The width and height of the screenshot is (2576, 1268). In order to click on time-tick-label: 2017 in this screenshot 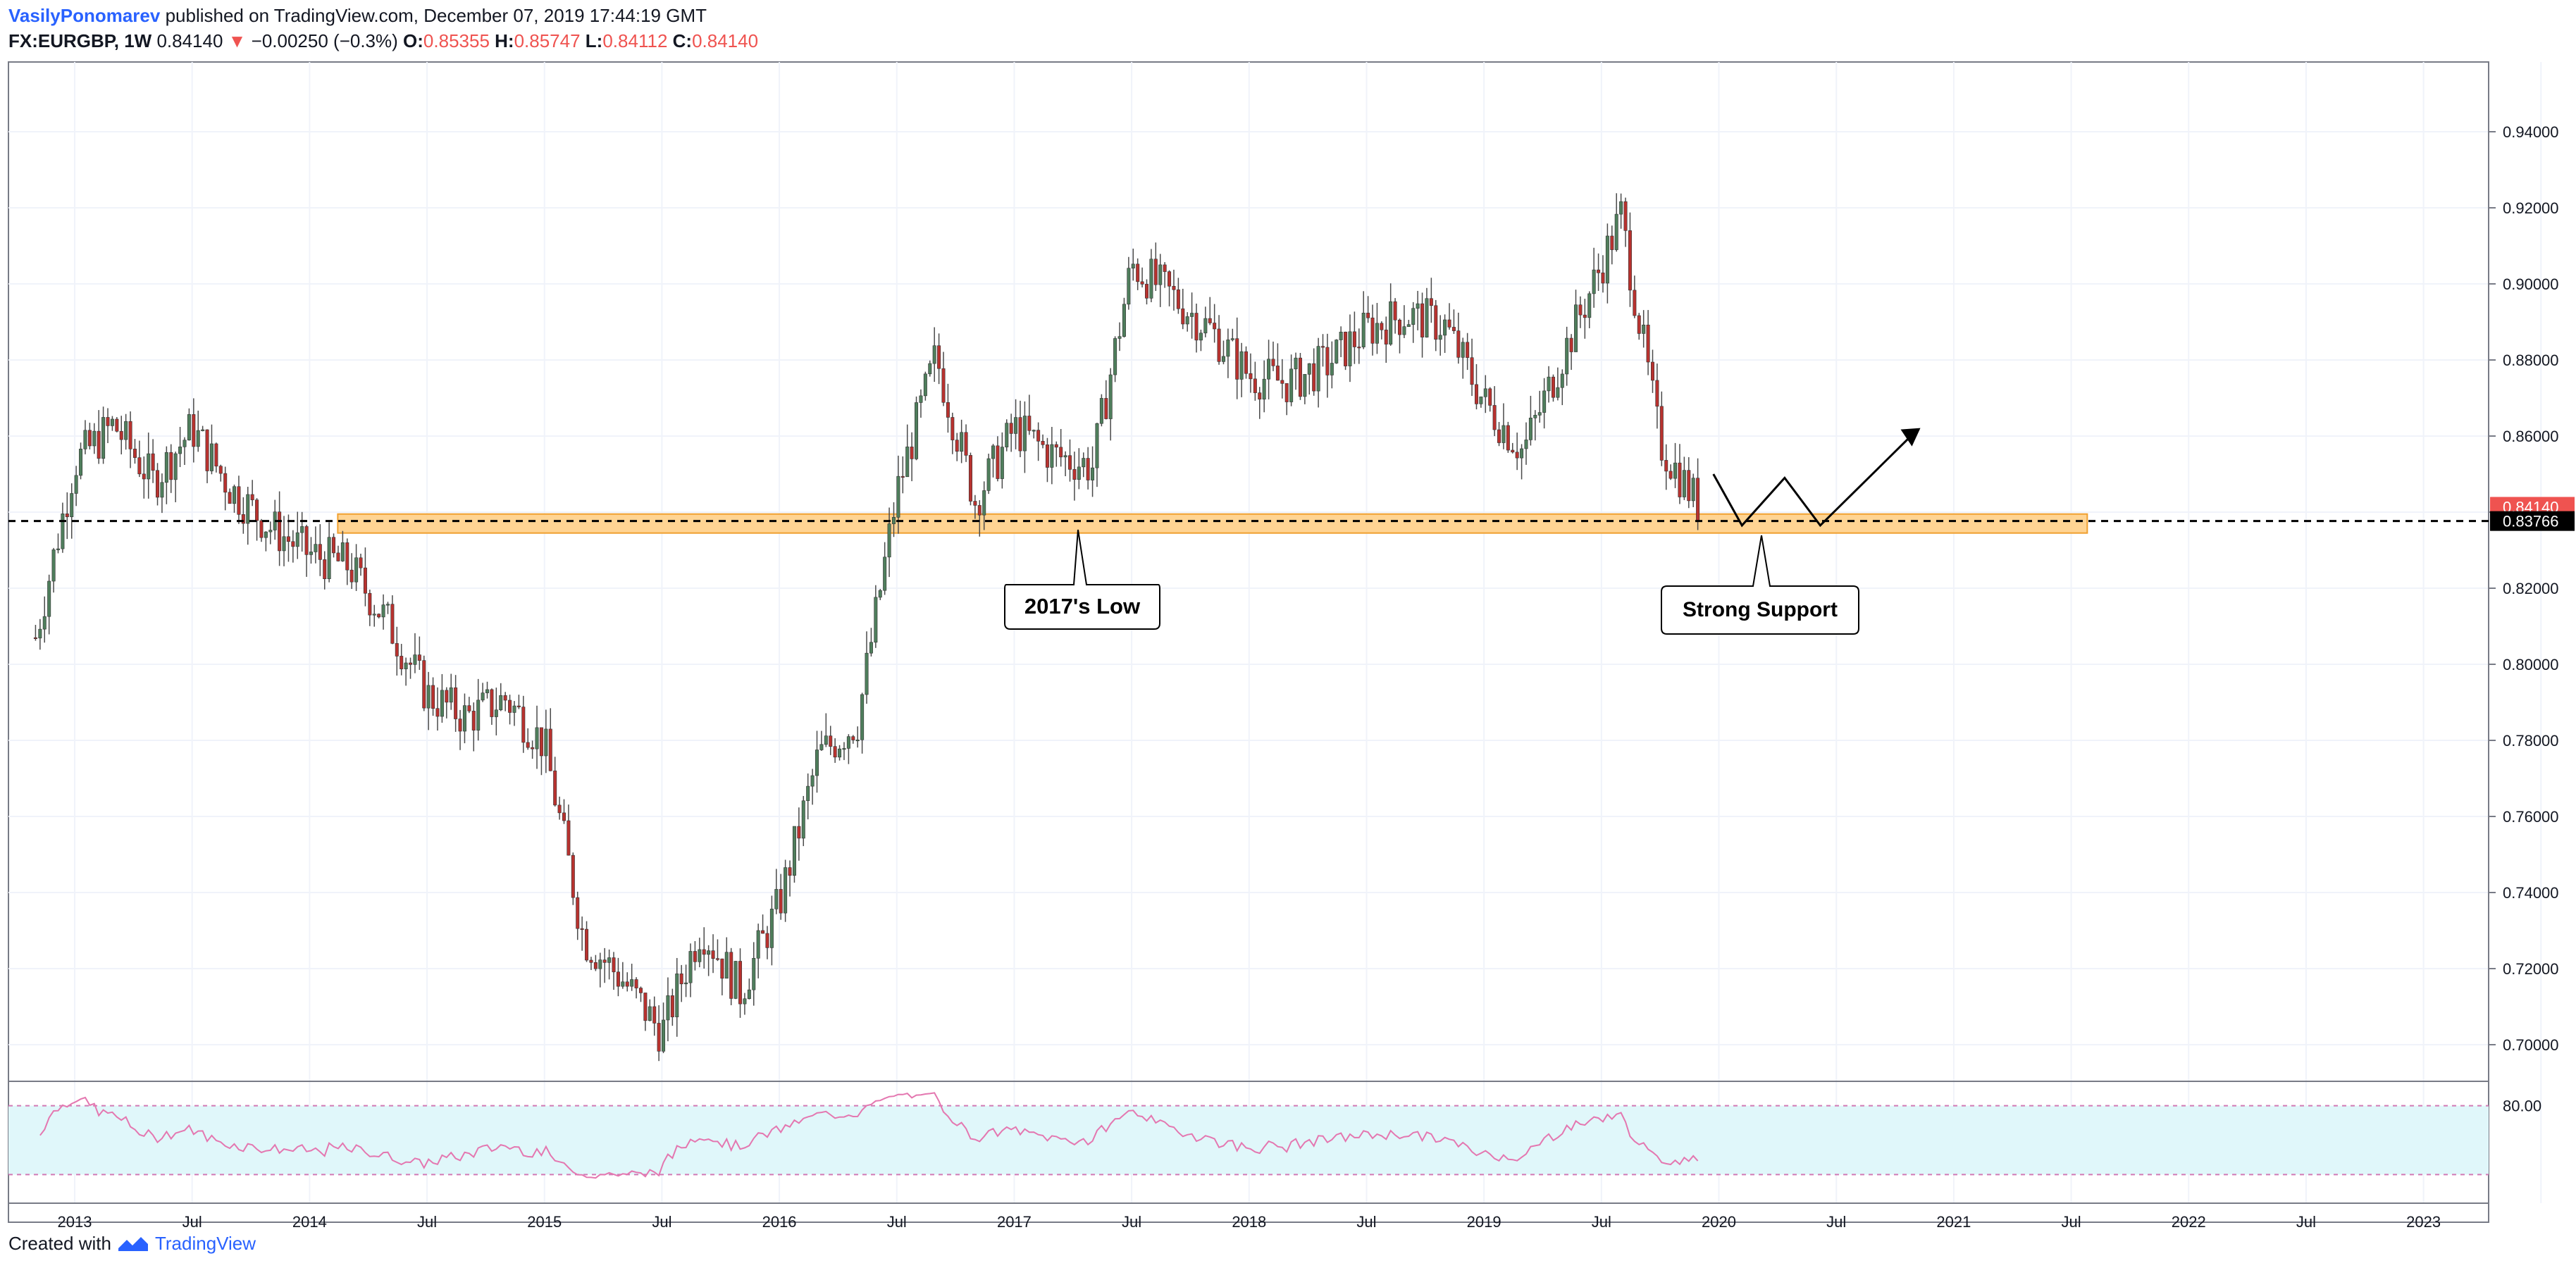, I will do `click(1014, 1222)`.